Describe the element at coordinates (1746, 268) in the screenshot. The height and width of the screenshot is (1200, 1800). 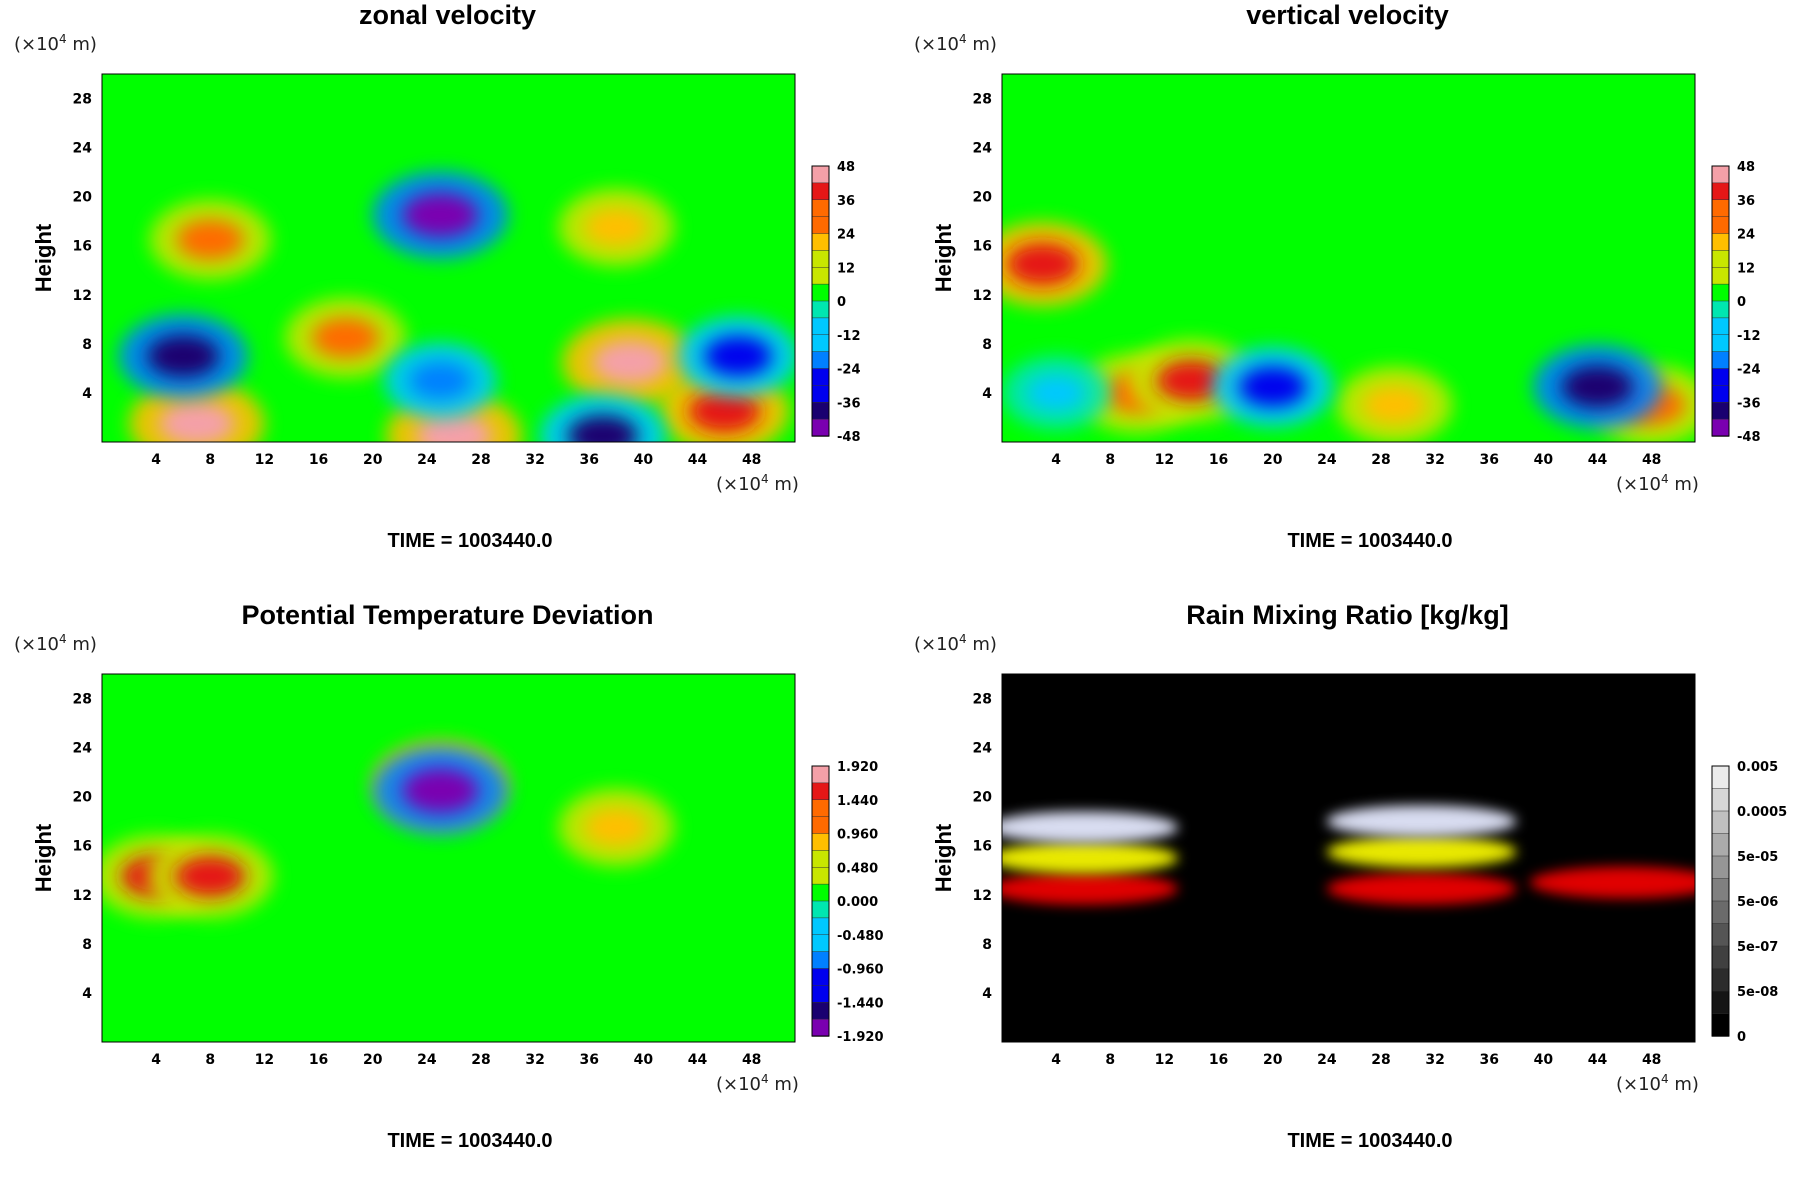
I see `colorbar-tick-label: 12` at that location.